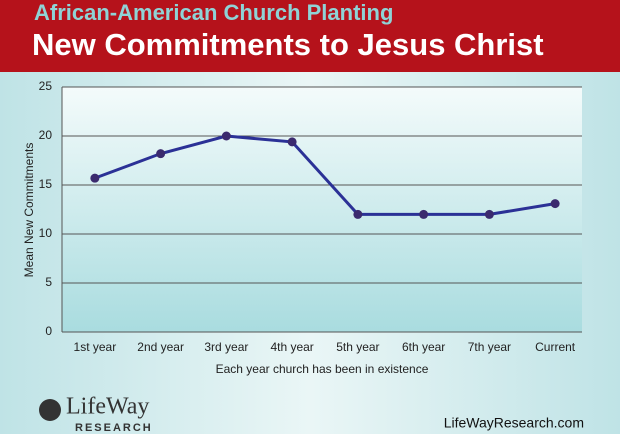 The height and width of the screenshot is (439, 620). Describe the element at coordinates (114, 428) in the screenshot. I see `logo-subtext: RESEARCH` at that location.